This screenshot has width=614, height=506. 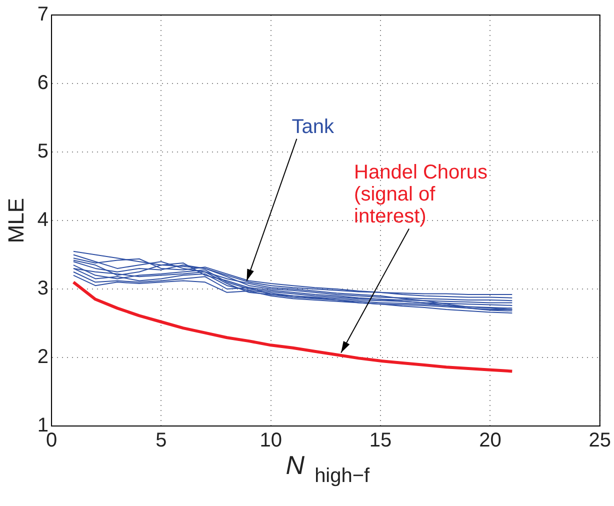 What do you see at coordinates (52, 441) in the screenshot?
I see `x-tick-label: 0` at bounding box center [52, 441].